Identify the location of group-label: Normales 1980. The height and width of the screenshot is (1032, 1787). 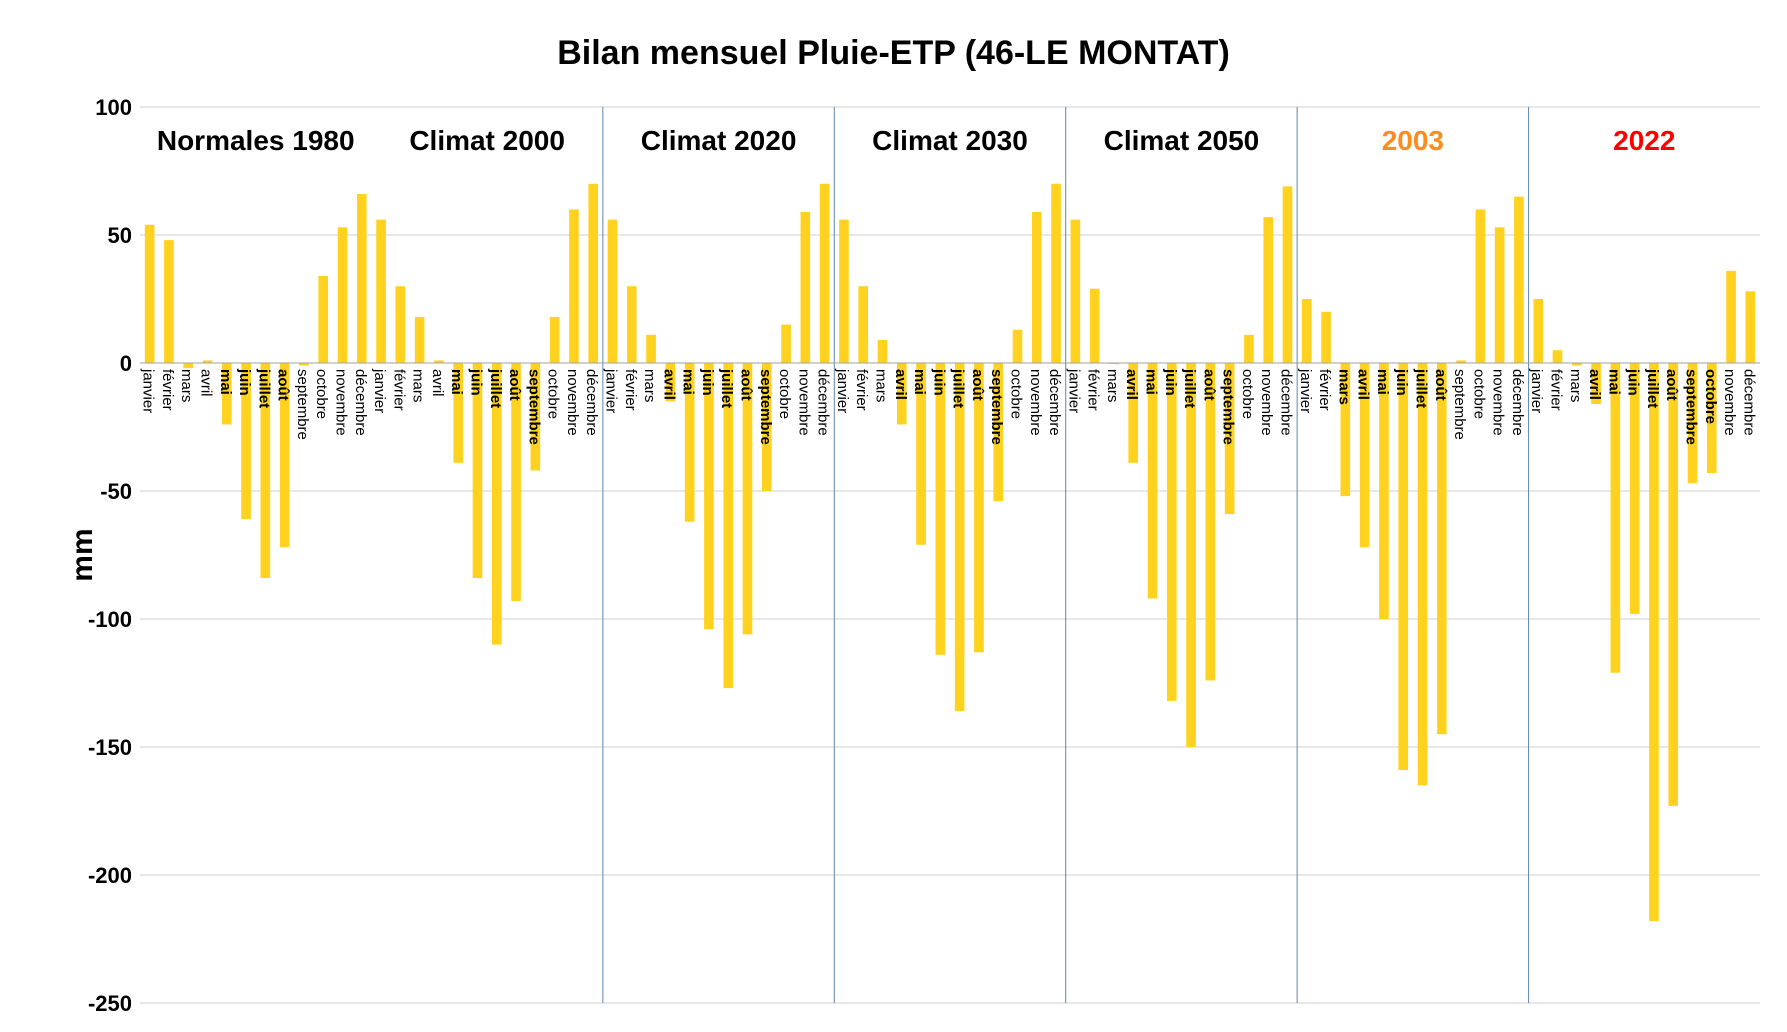
(256, 140).